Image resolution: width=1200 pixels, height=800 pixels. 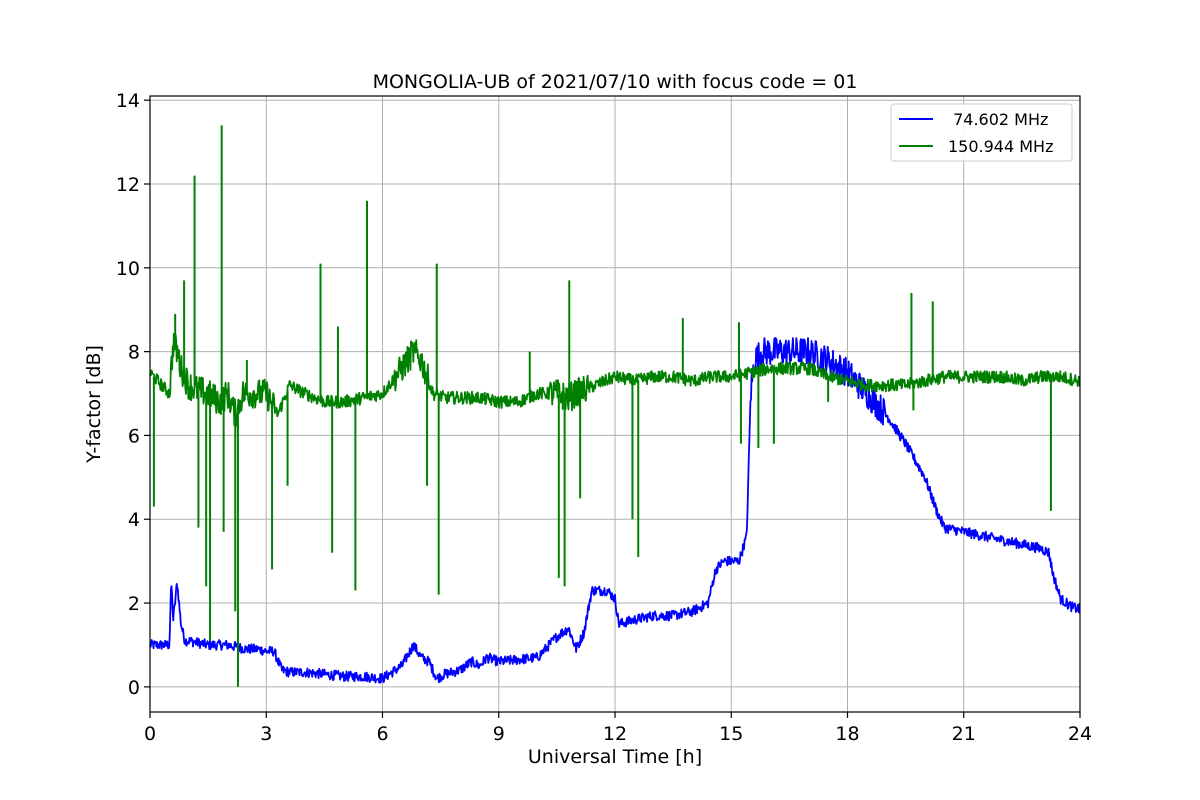 What do you see at coordinates (134, 688) in the screenshot?
I see `y-tick-label: 0` at bounding box center [134, 688].